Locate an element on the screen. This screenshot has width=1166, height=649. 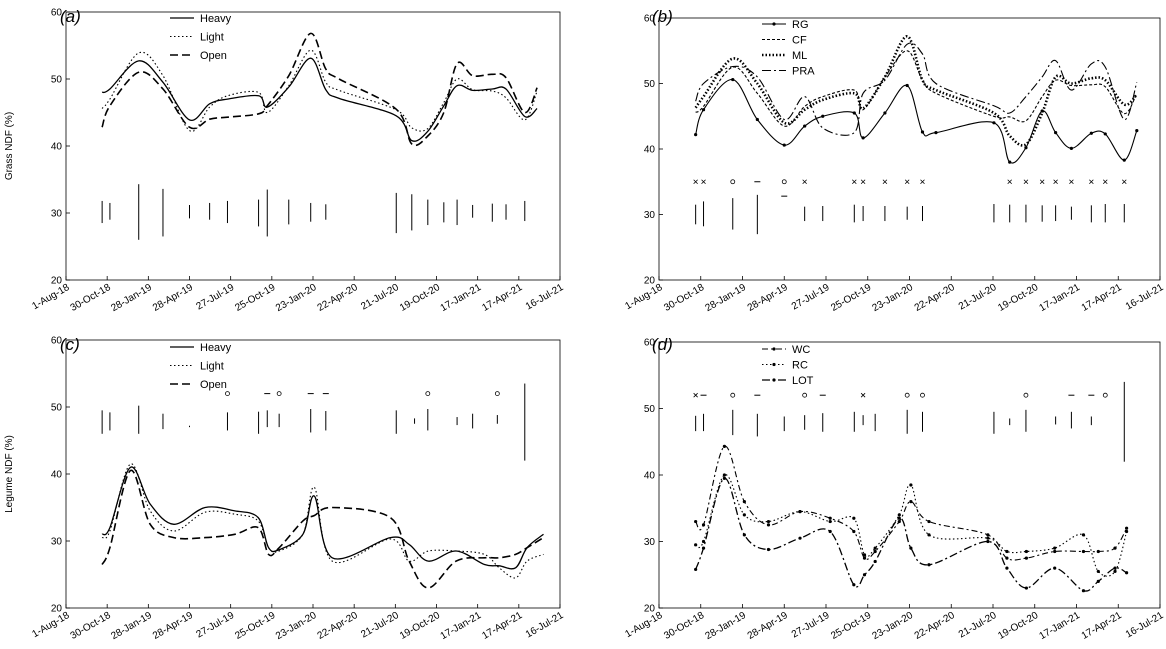
x-tick-label: 17-Apr-21 is located at coordinates (502, 298).